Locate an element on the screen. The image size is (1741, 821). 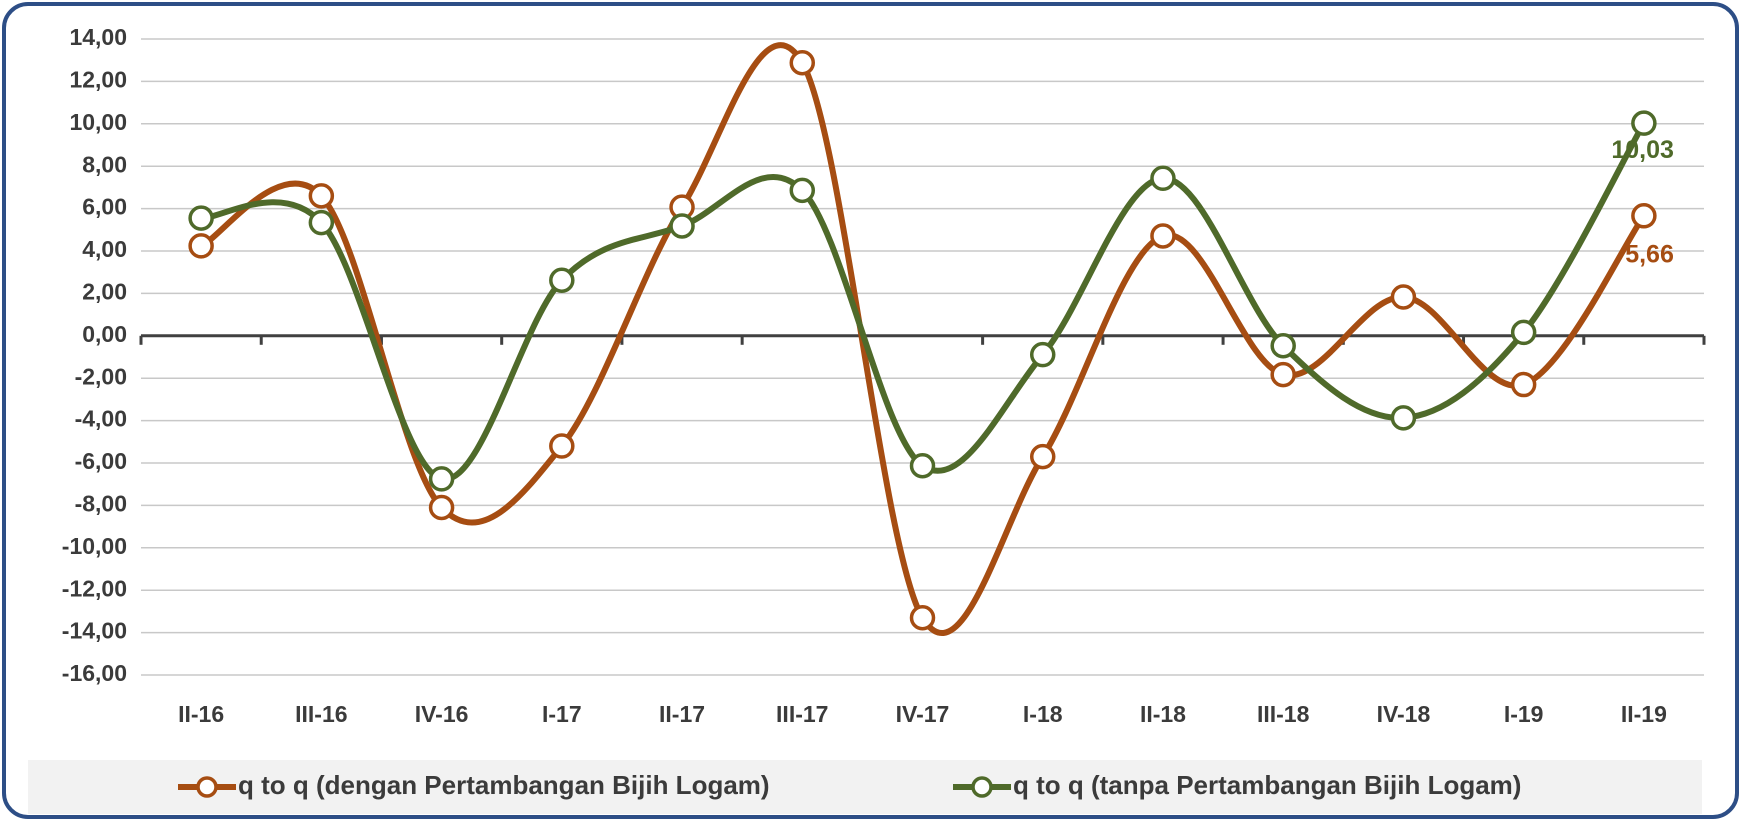
legend-label: q to q (dengan Pertambangan Bijih Logam) is located at coordinates (504, 785).